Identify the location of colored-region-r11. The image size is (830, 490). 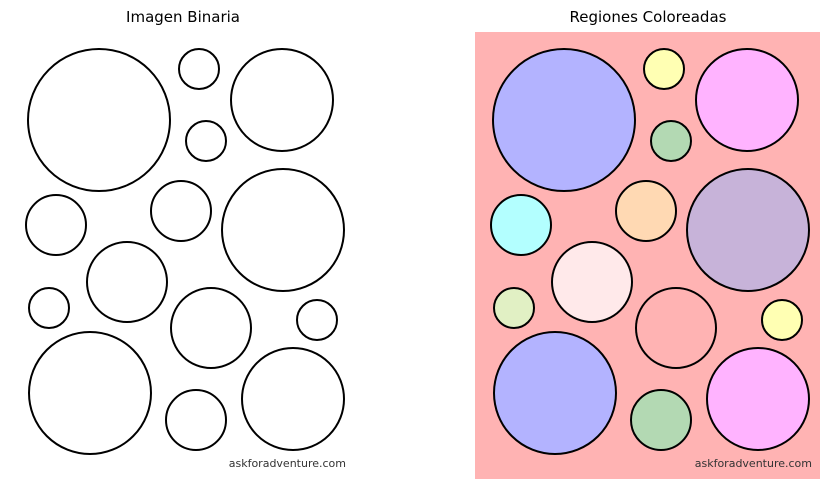
(555, 393).